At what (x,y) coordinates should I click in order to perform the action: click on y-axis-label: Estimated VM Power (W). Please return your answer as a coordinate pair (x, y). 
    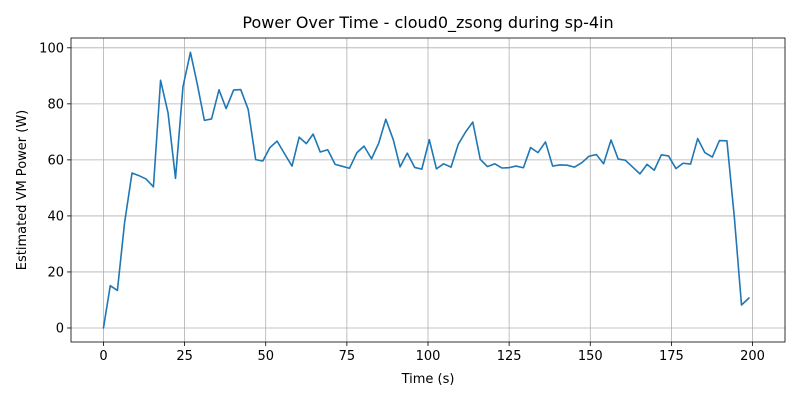
    Looking at the image, I should click on (22, 190).